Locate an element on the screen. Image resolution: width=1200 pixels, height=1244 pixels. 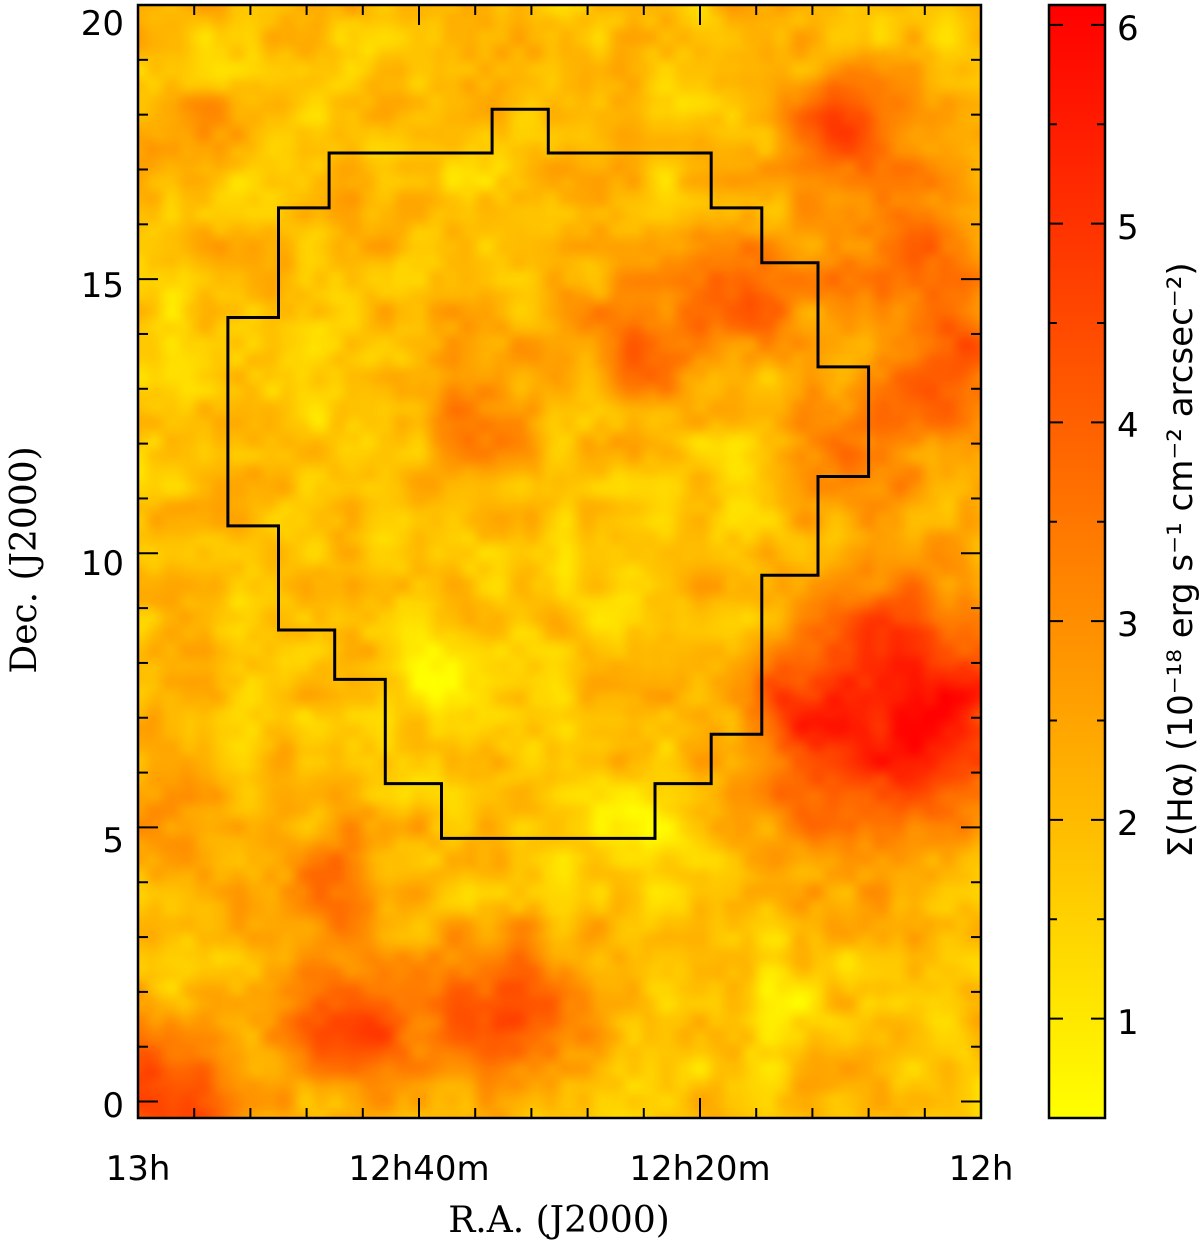
colorbar-tick-label-3: 3 is located at coordinates (1128, 625).